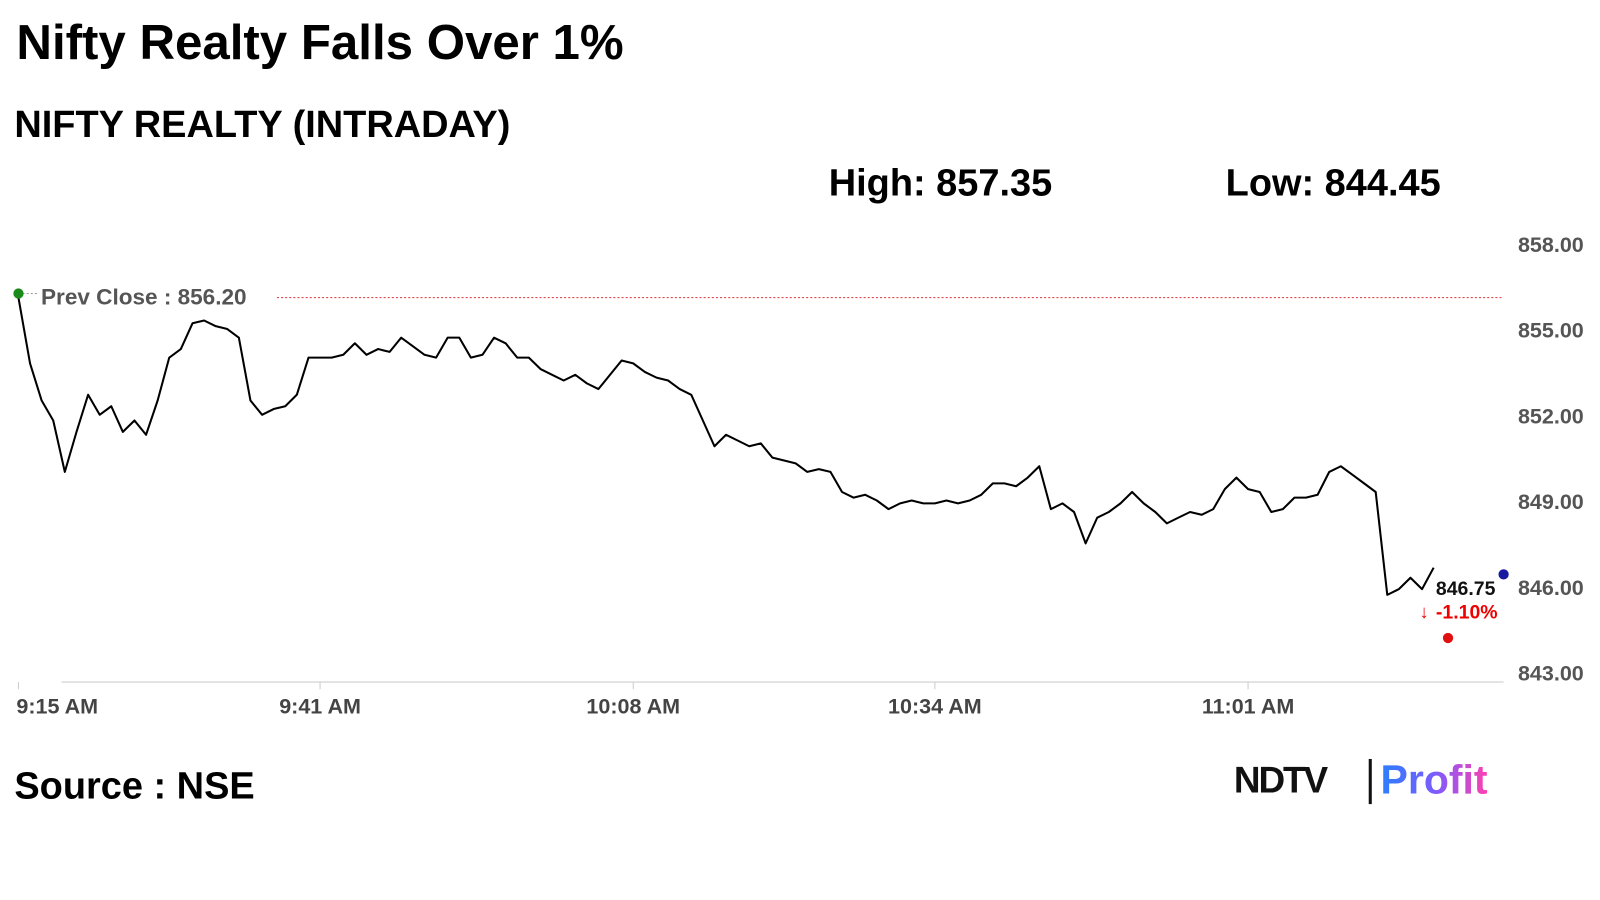 Image resolution: width=1600 pixels, height=900 pixels. I want to click on y-tick-label: 849.00, so click(1551, 502).